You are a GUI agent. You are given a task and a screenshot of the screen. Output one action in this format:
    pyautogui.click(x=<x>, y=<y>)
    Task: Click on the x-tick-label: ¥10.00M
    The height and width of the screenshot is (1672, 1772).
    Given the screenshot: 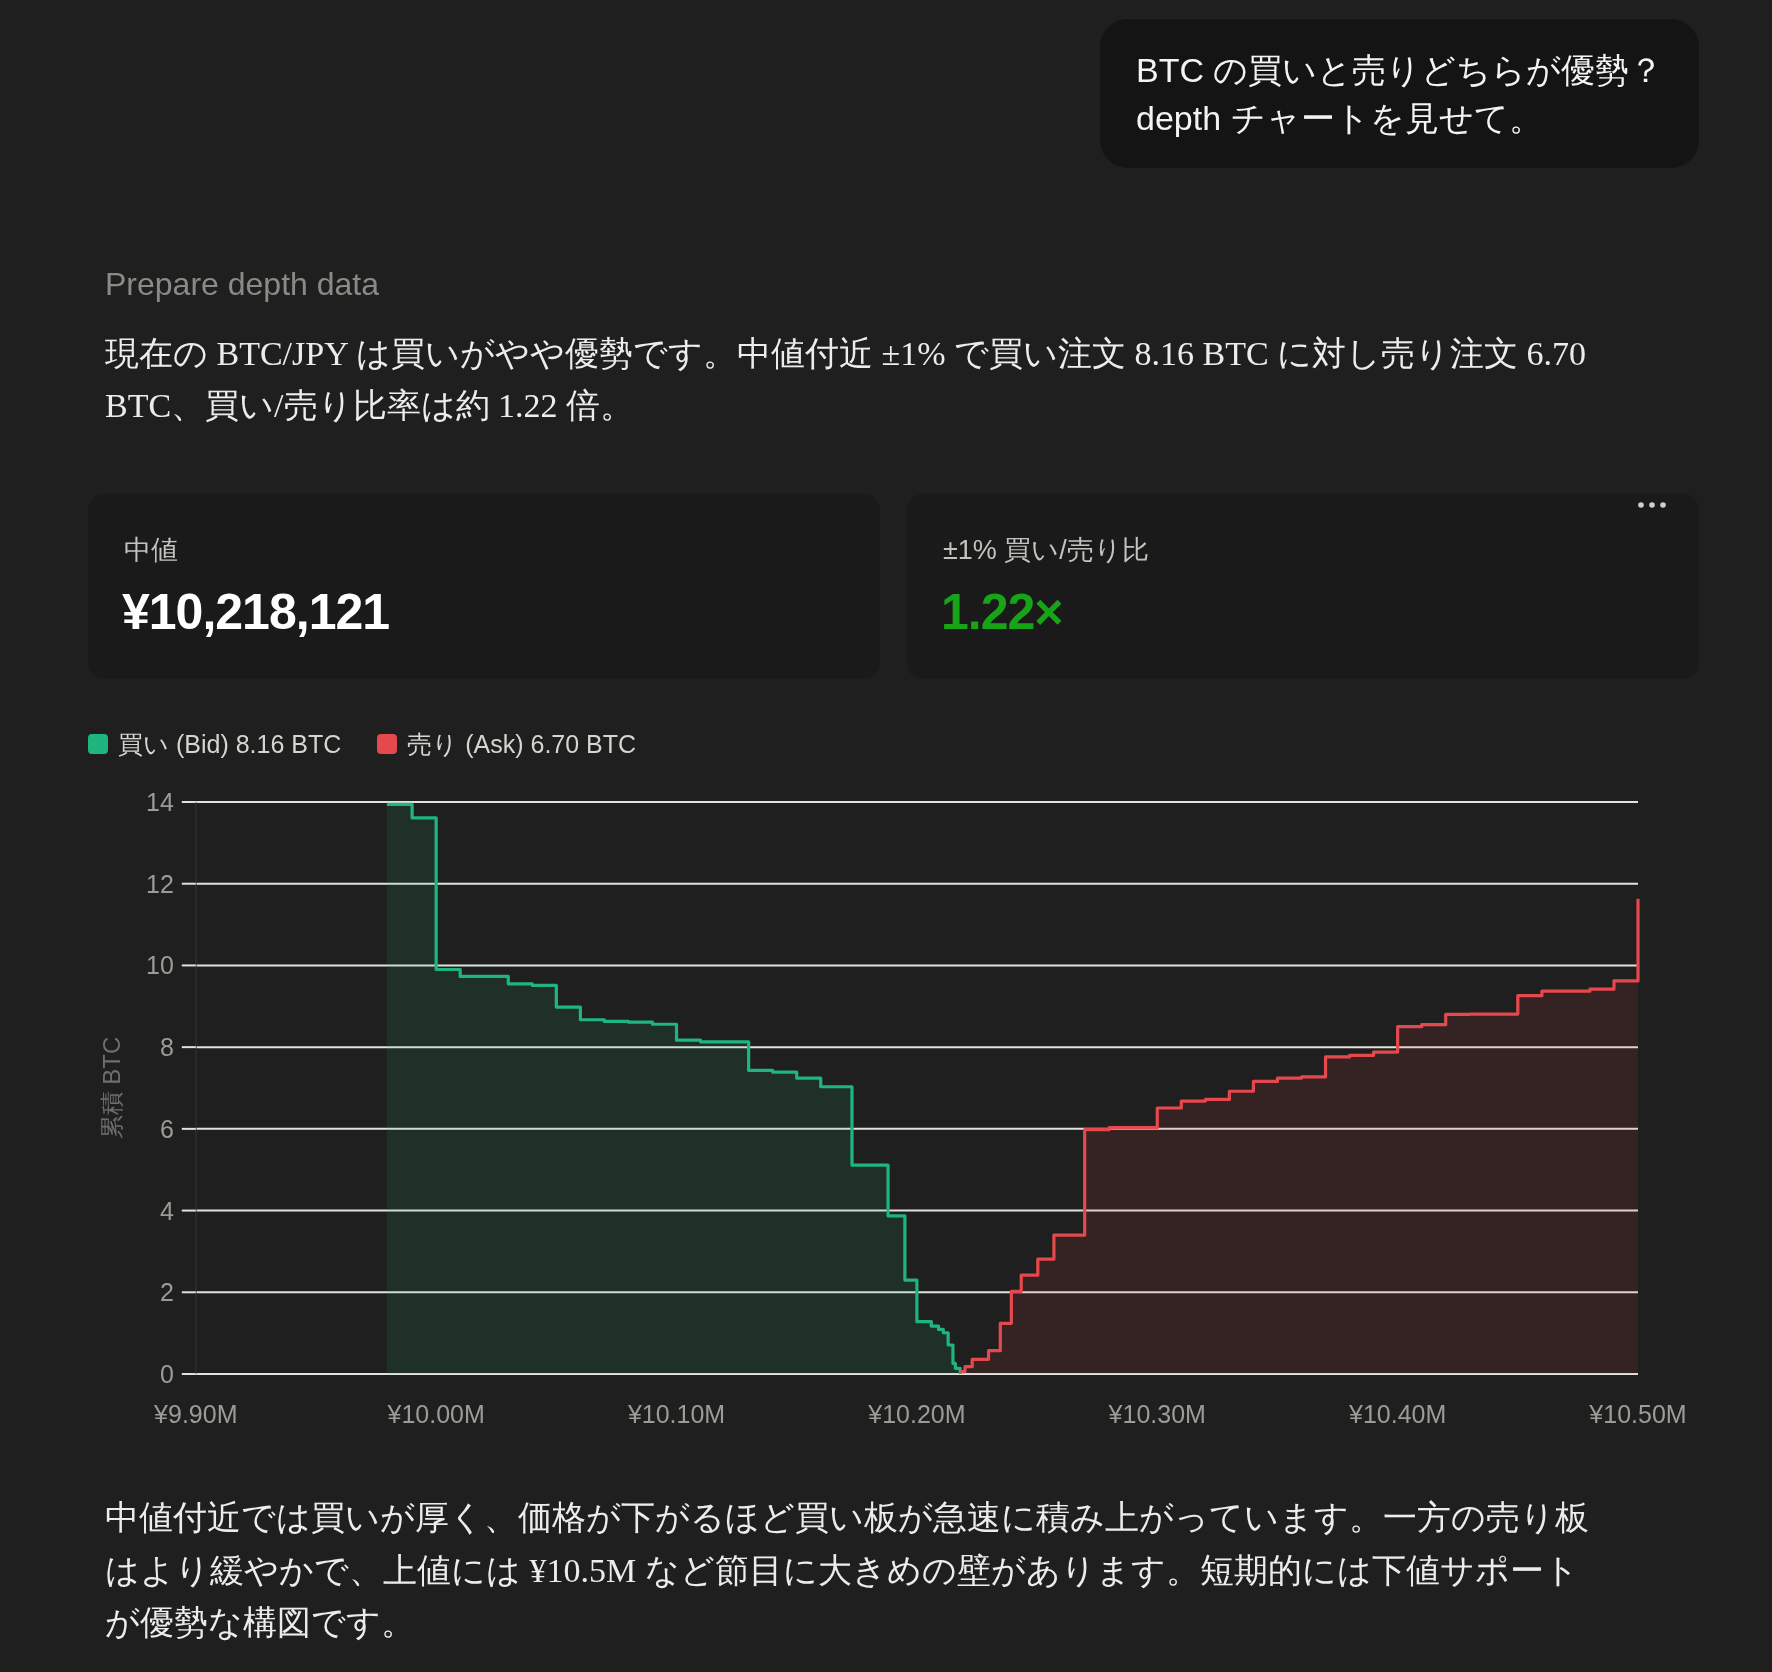 What is the action you would take?
    pyautogui.click(x=435, y=1414)
    